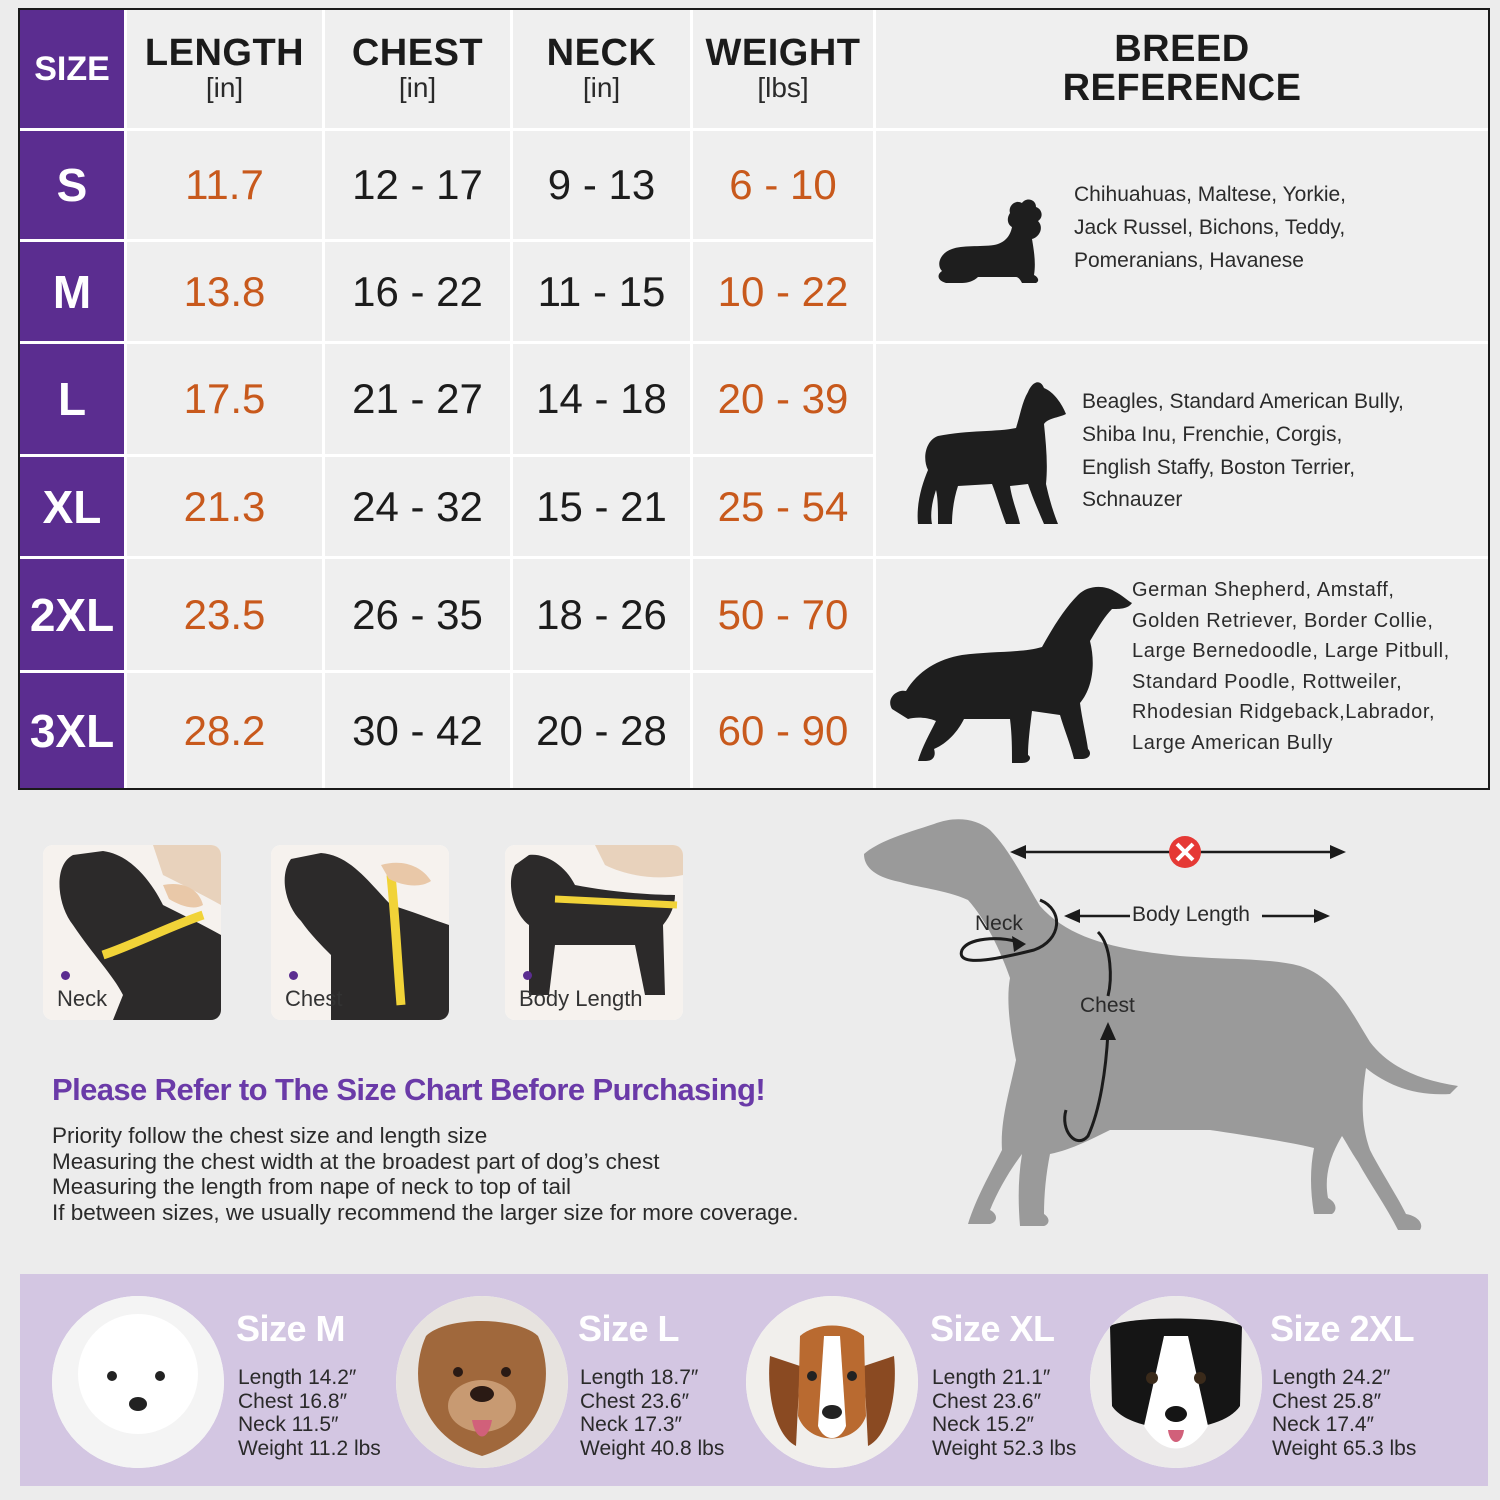 The height and width of the screenshot is (1500, 1500). I want to click on row-2xl-size: 2XL, so click(72, 614).